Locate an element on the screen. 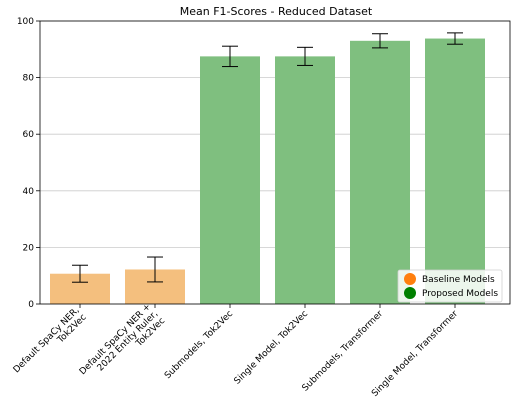 The height and width of the screenshot is (402, 512). y-tick-label: 20 is located at coordinates (29, 248).